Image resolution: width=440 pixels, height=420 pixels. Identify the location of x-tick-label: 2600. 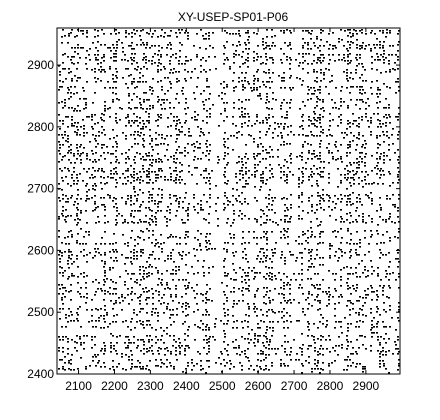
(258, 386).